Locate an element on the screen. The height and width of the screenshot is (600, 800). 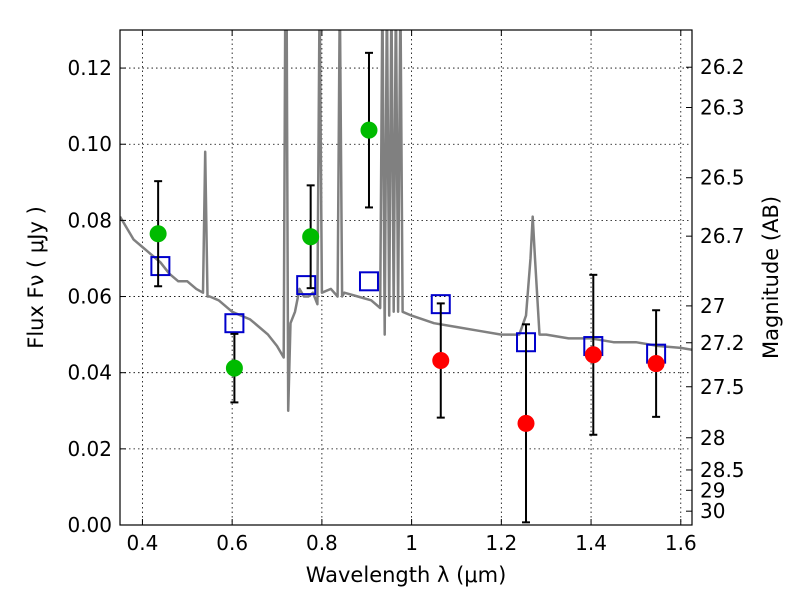
y-tick-label: 0.00 is located at coordinates (89, 525).